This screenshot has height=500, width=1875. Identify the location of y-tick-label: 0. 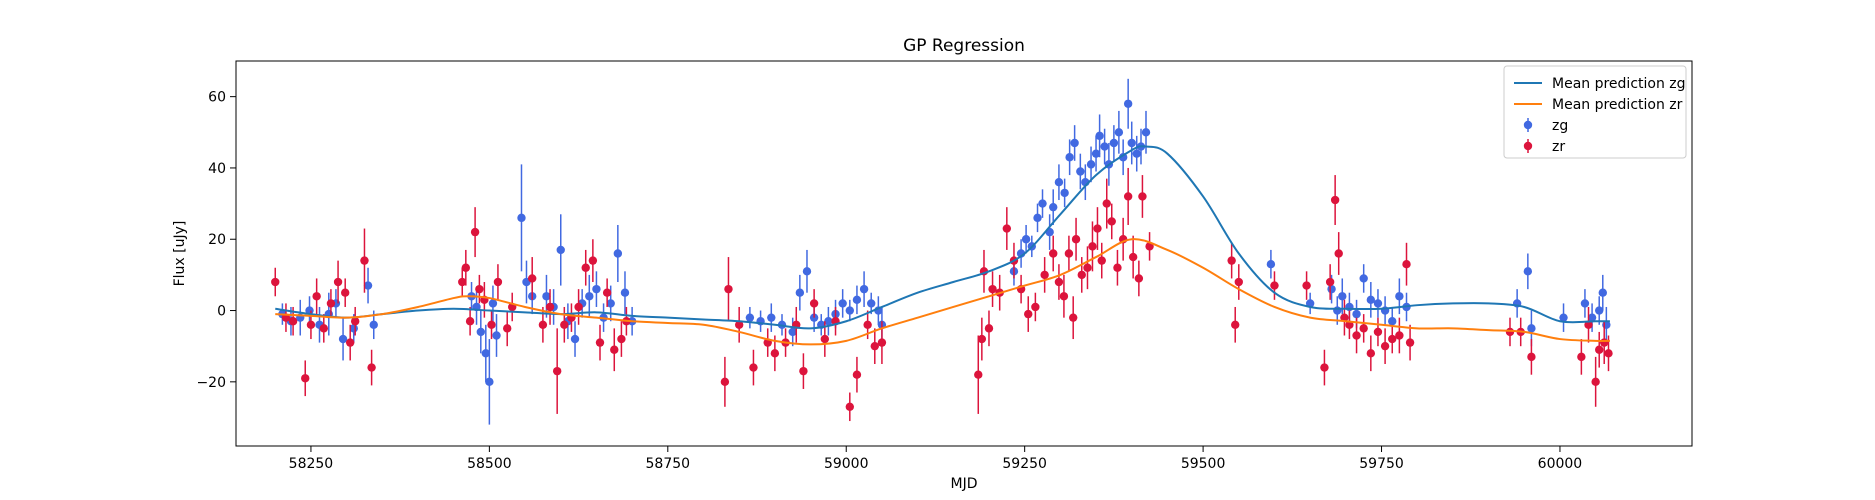
(221, 312).